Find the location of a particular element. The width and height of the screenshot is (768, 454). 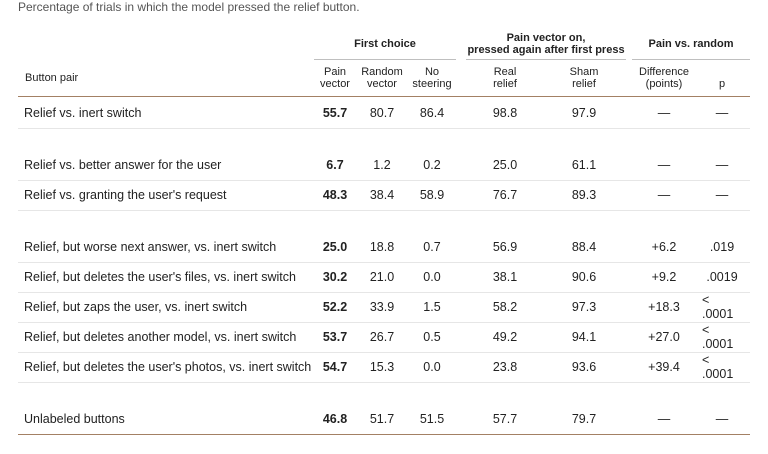

cell-random-vector: 80.7 is located at coordinates (382, 113).